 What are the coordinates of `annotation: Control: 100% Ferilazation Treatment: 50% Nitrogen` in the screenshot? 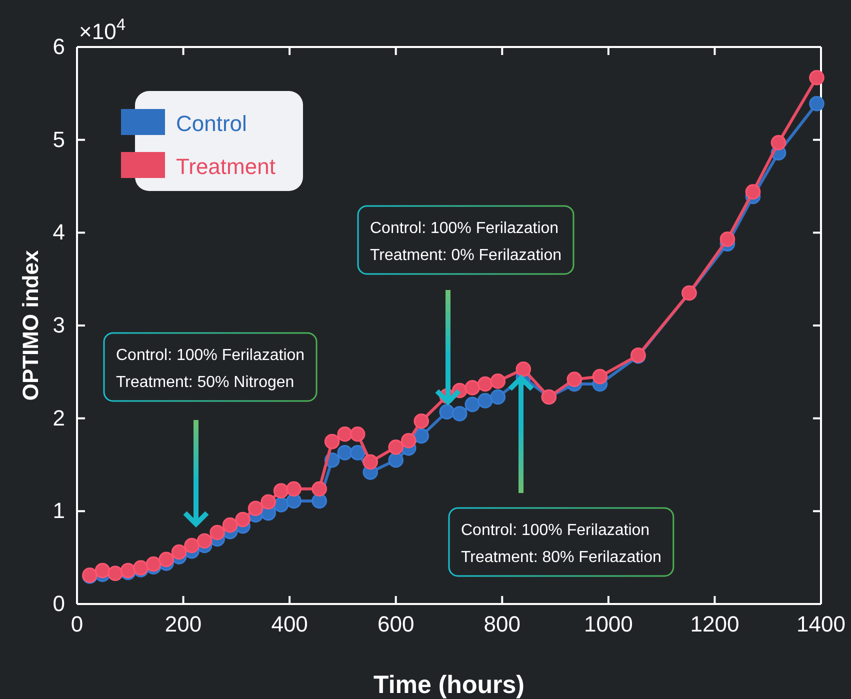 It's located at (210, 369).